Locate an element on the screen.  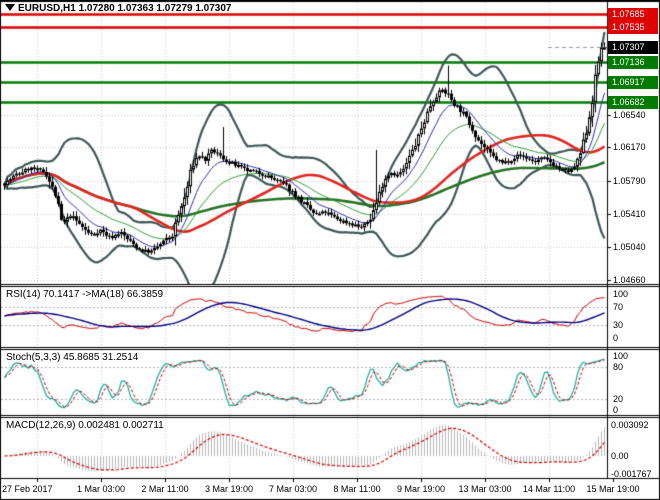
stoch-scale-label: 100 is located at coordinates (621, 356).